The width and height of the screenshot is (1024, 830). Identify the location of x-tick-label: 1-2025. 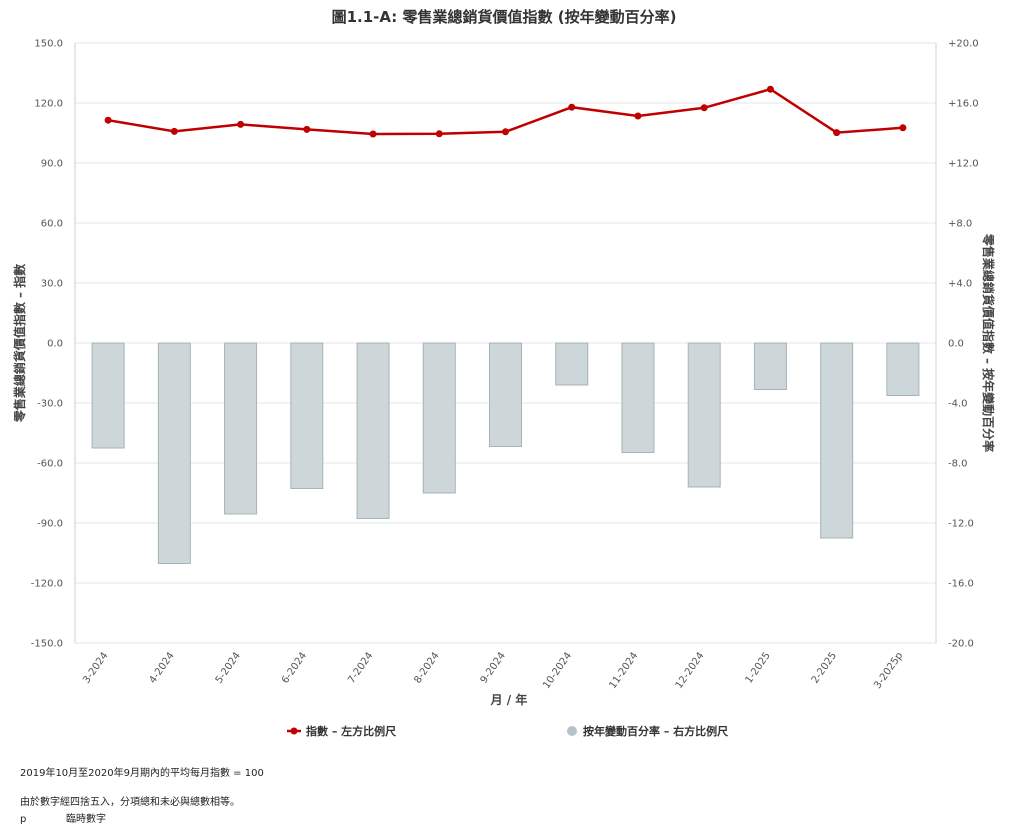
(758, 667).